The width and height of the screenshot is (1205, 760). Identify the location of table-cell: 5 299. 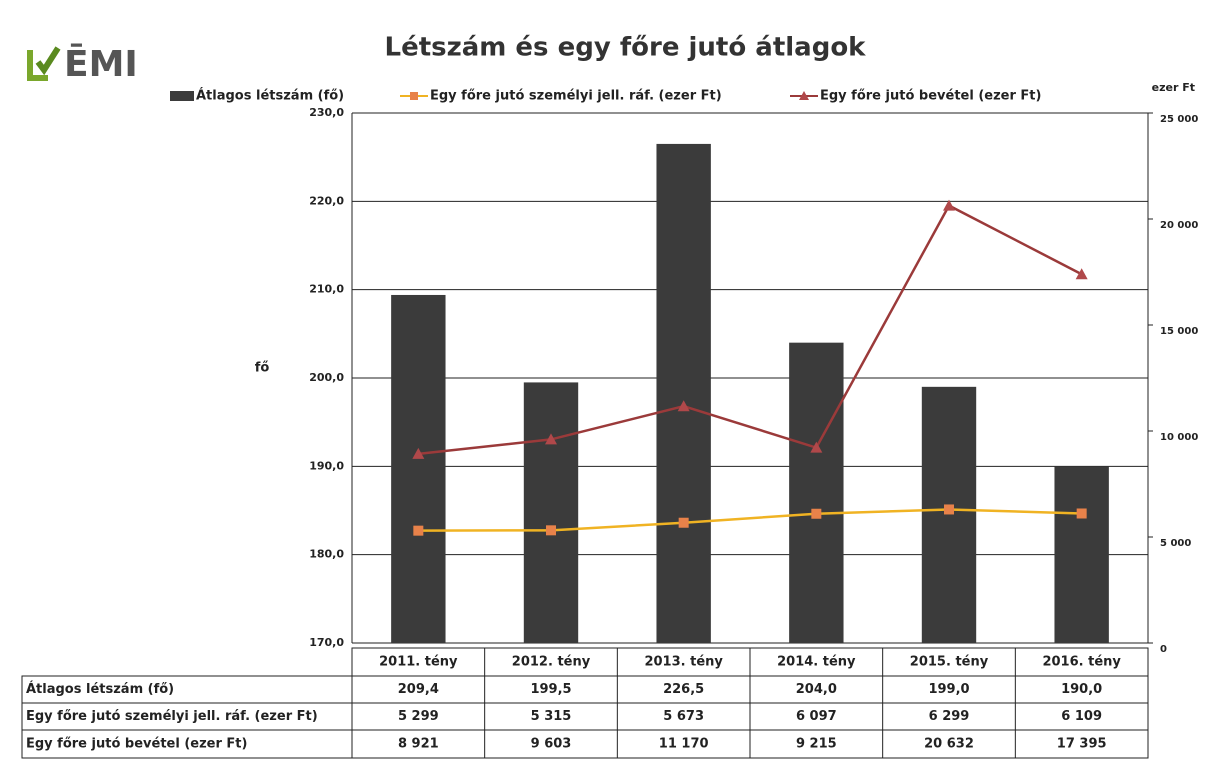
(418, 716).